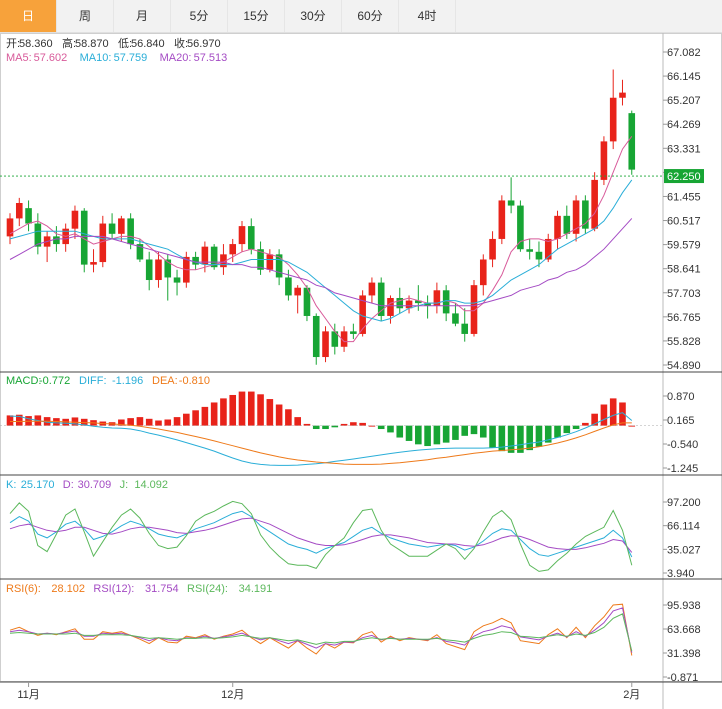 The image size is (722, 709). I want to click on kdj-ytick-label: 35.027, so click(684, 550).